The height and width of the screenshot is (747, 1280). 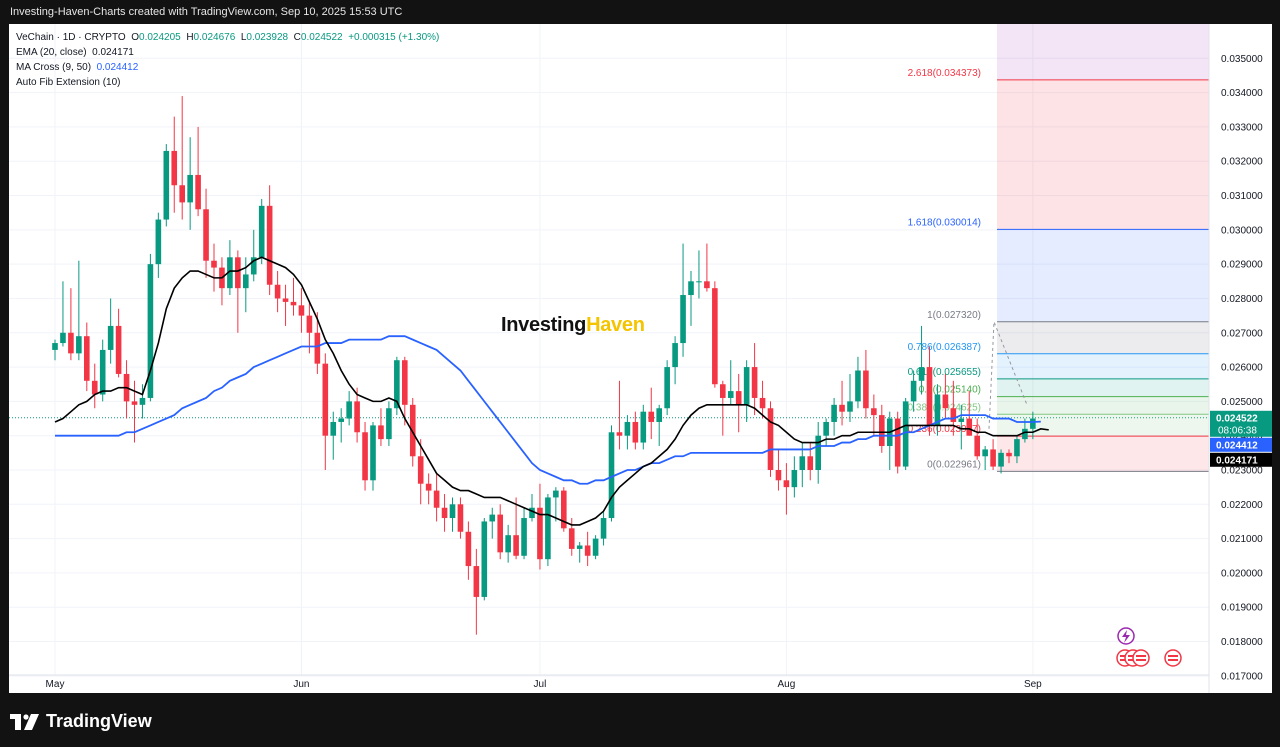 What do you see at coordinates (214, 37) in the screenshot?
I see `legend-high: 0.024676` at bounding box center [214, 37].